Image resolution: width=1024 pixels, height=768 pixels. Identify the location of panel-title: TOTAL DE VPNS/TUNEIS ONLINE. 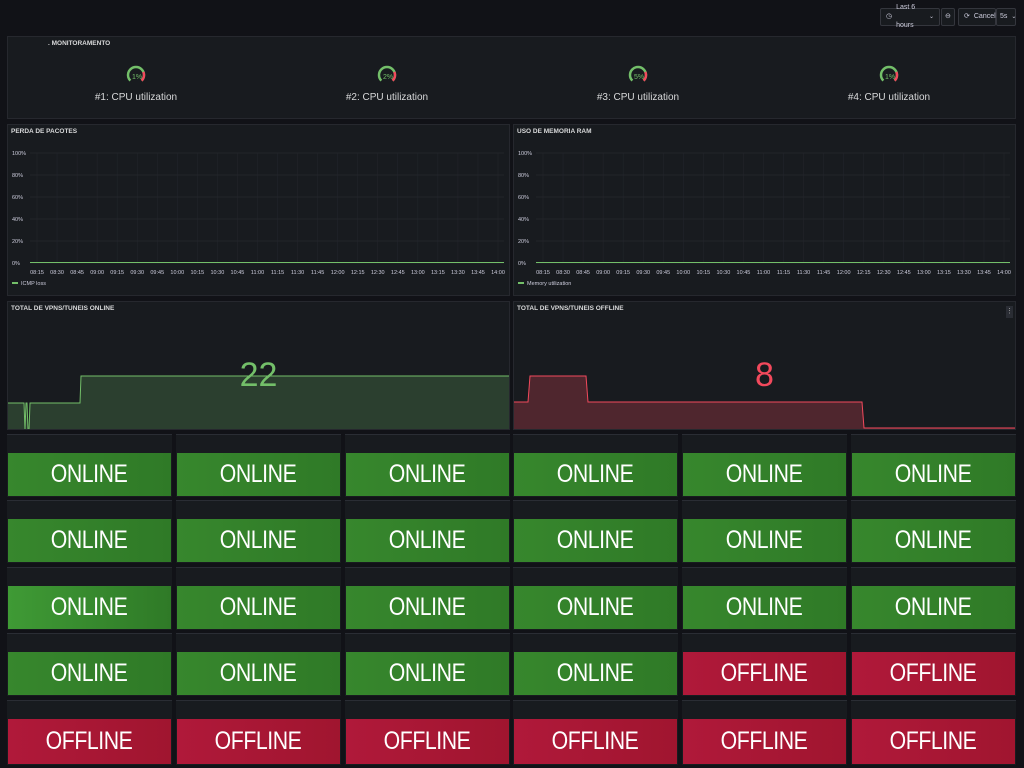
(63, 308).